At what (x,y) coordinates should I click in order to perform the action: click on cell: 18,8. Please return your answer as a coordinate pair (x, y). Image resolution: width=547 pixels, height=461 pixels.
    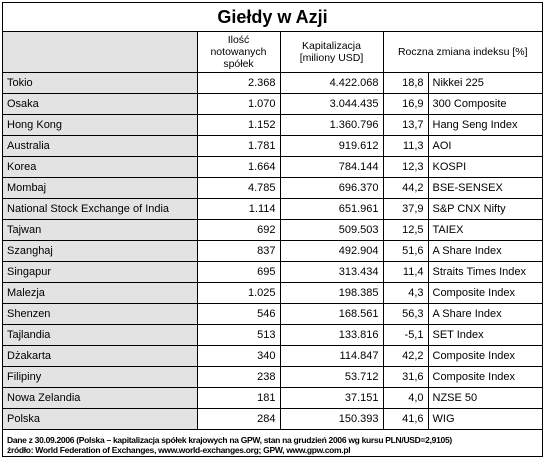
    Looking at the image, I should click on (405, 83).